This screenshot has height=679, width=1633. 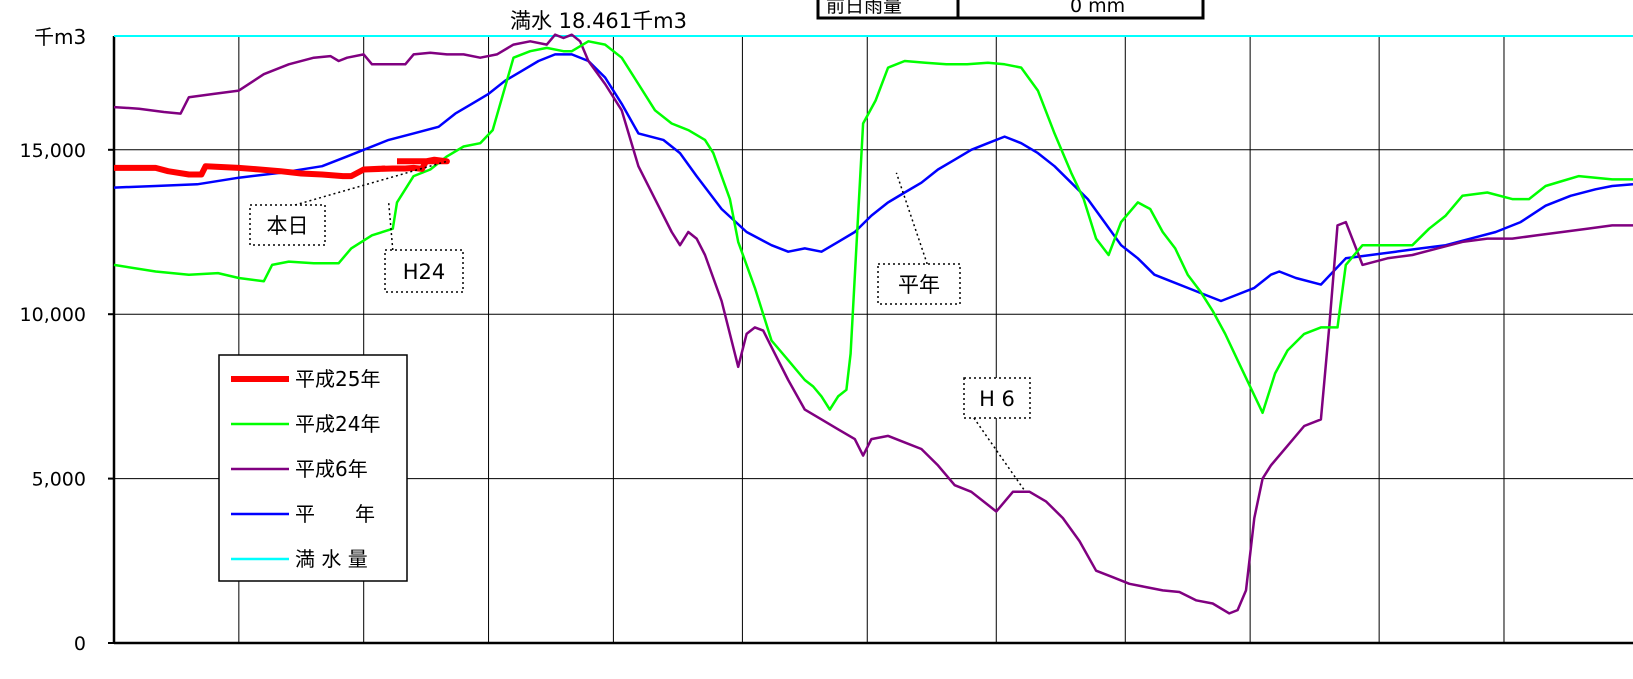 What do you see at coordinates (53, 315) in the screenshot?
I see `y-tick-label: 10,000` at bounding box center [53, 315].